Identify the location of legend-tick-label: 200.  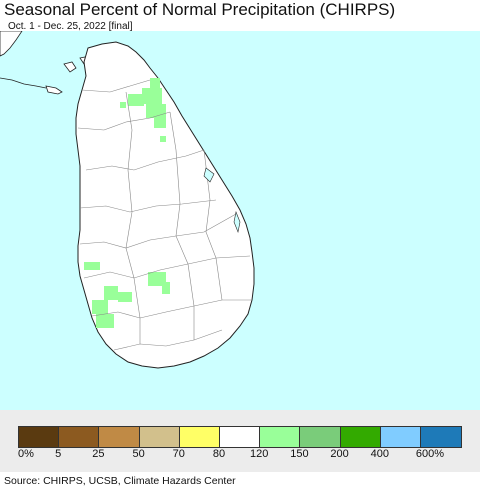
(339, 454).